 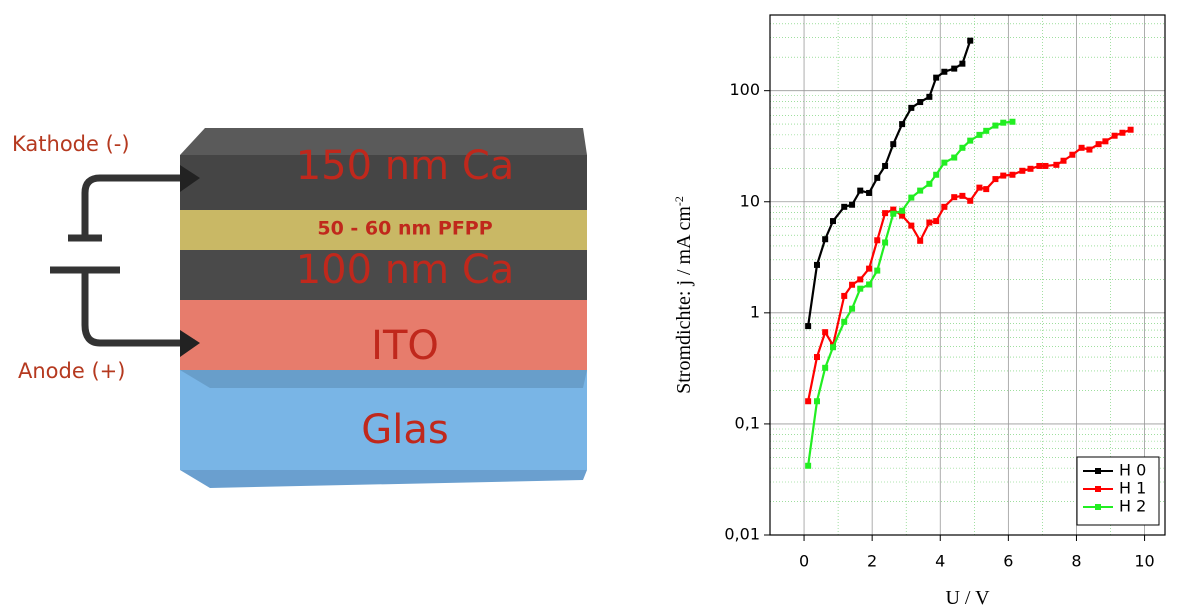 What do you see at coordinates (679, 201) in the screenshot?
I see `y-axis-label-sup: -2` at bounding box center [679, 201].